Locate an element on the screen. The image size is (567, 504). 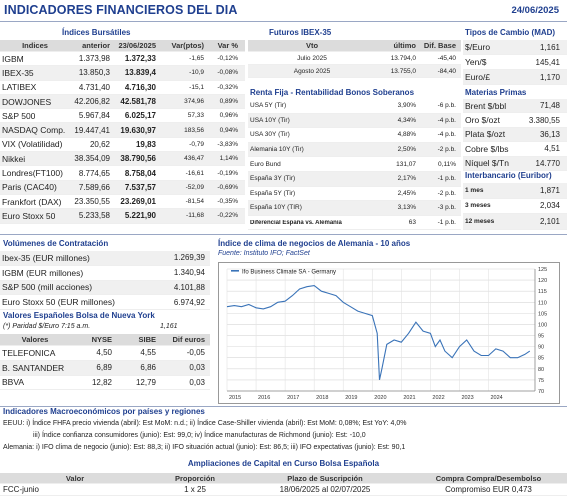
page-title: INDICADORES FINANCIEROS DEL DIA is located at coordinates (121, 10).